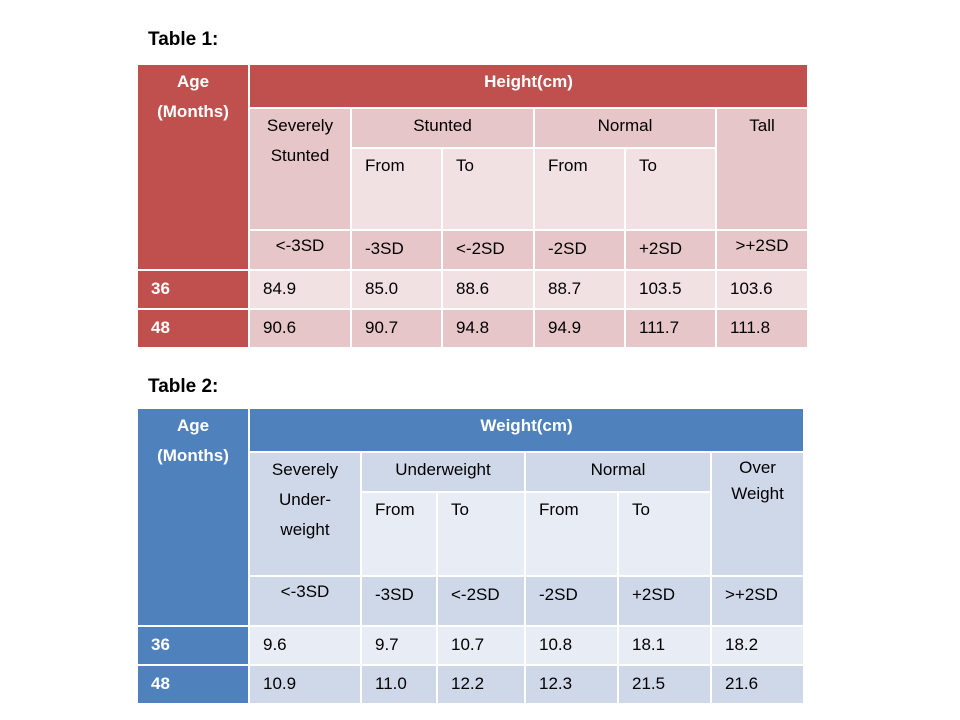  Describe the element at coordinates (300, 169) in the screenshot. I see `severely-stunted-header: Severely Stunted` at that location.